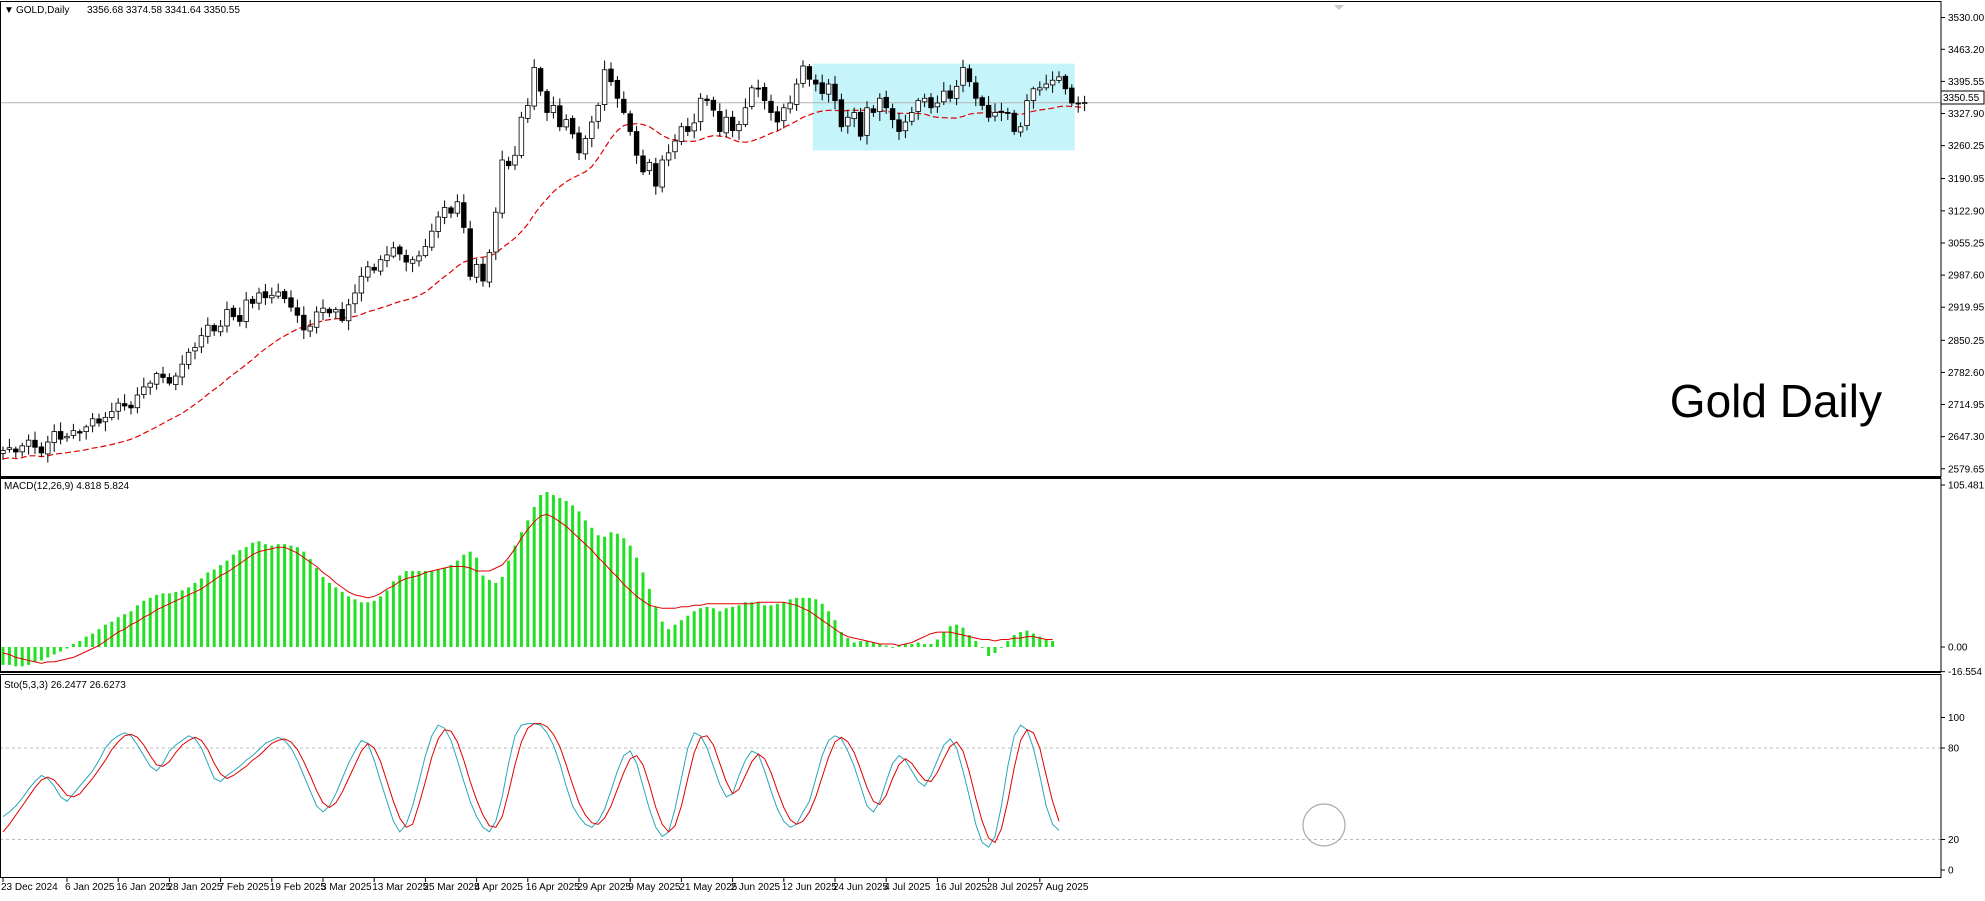  Describe the element at coordinates (1954, 840) in the screenshot. I see `stochastic-axis-tick-label: 20` at that location.